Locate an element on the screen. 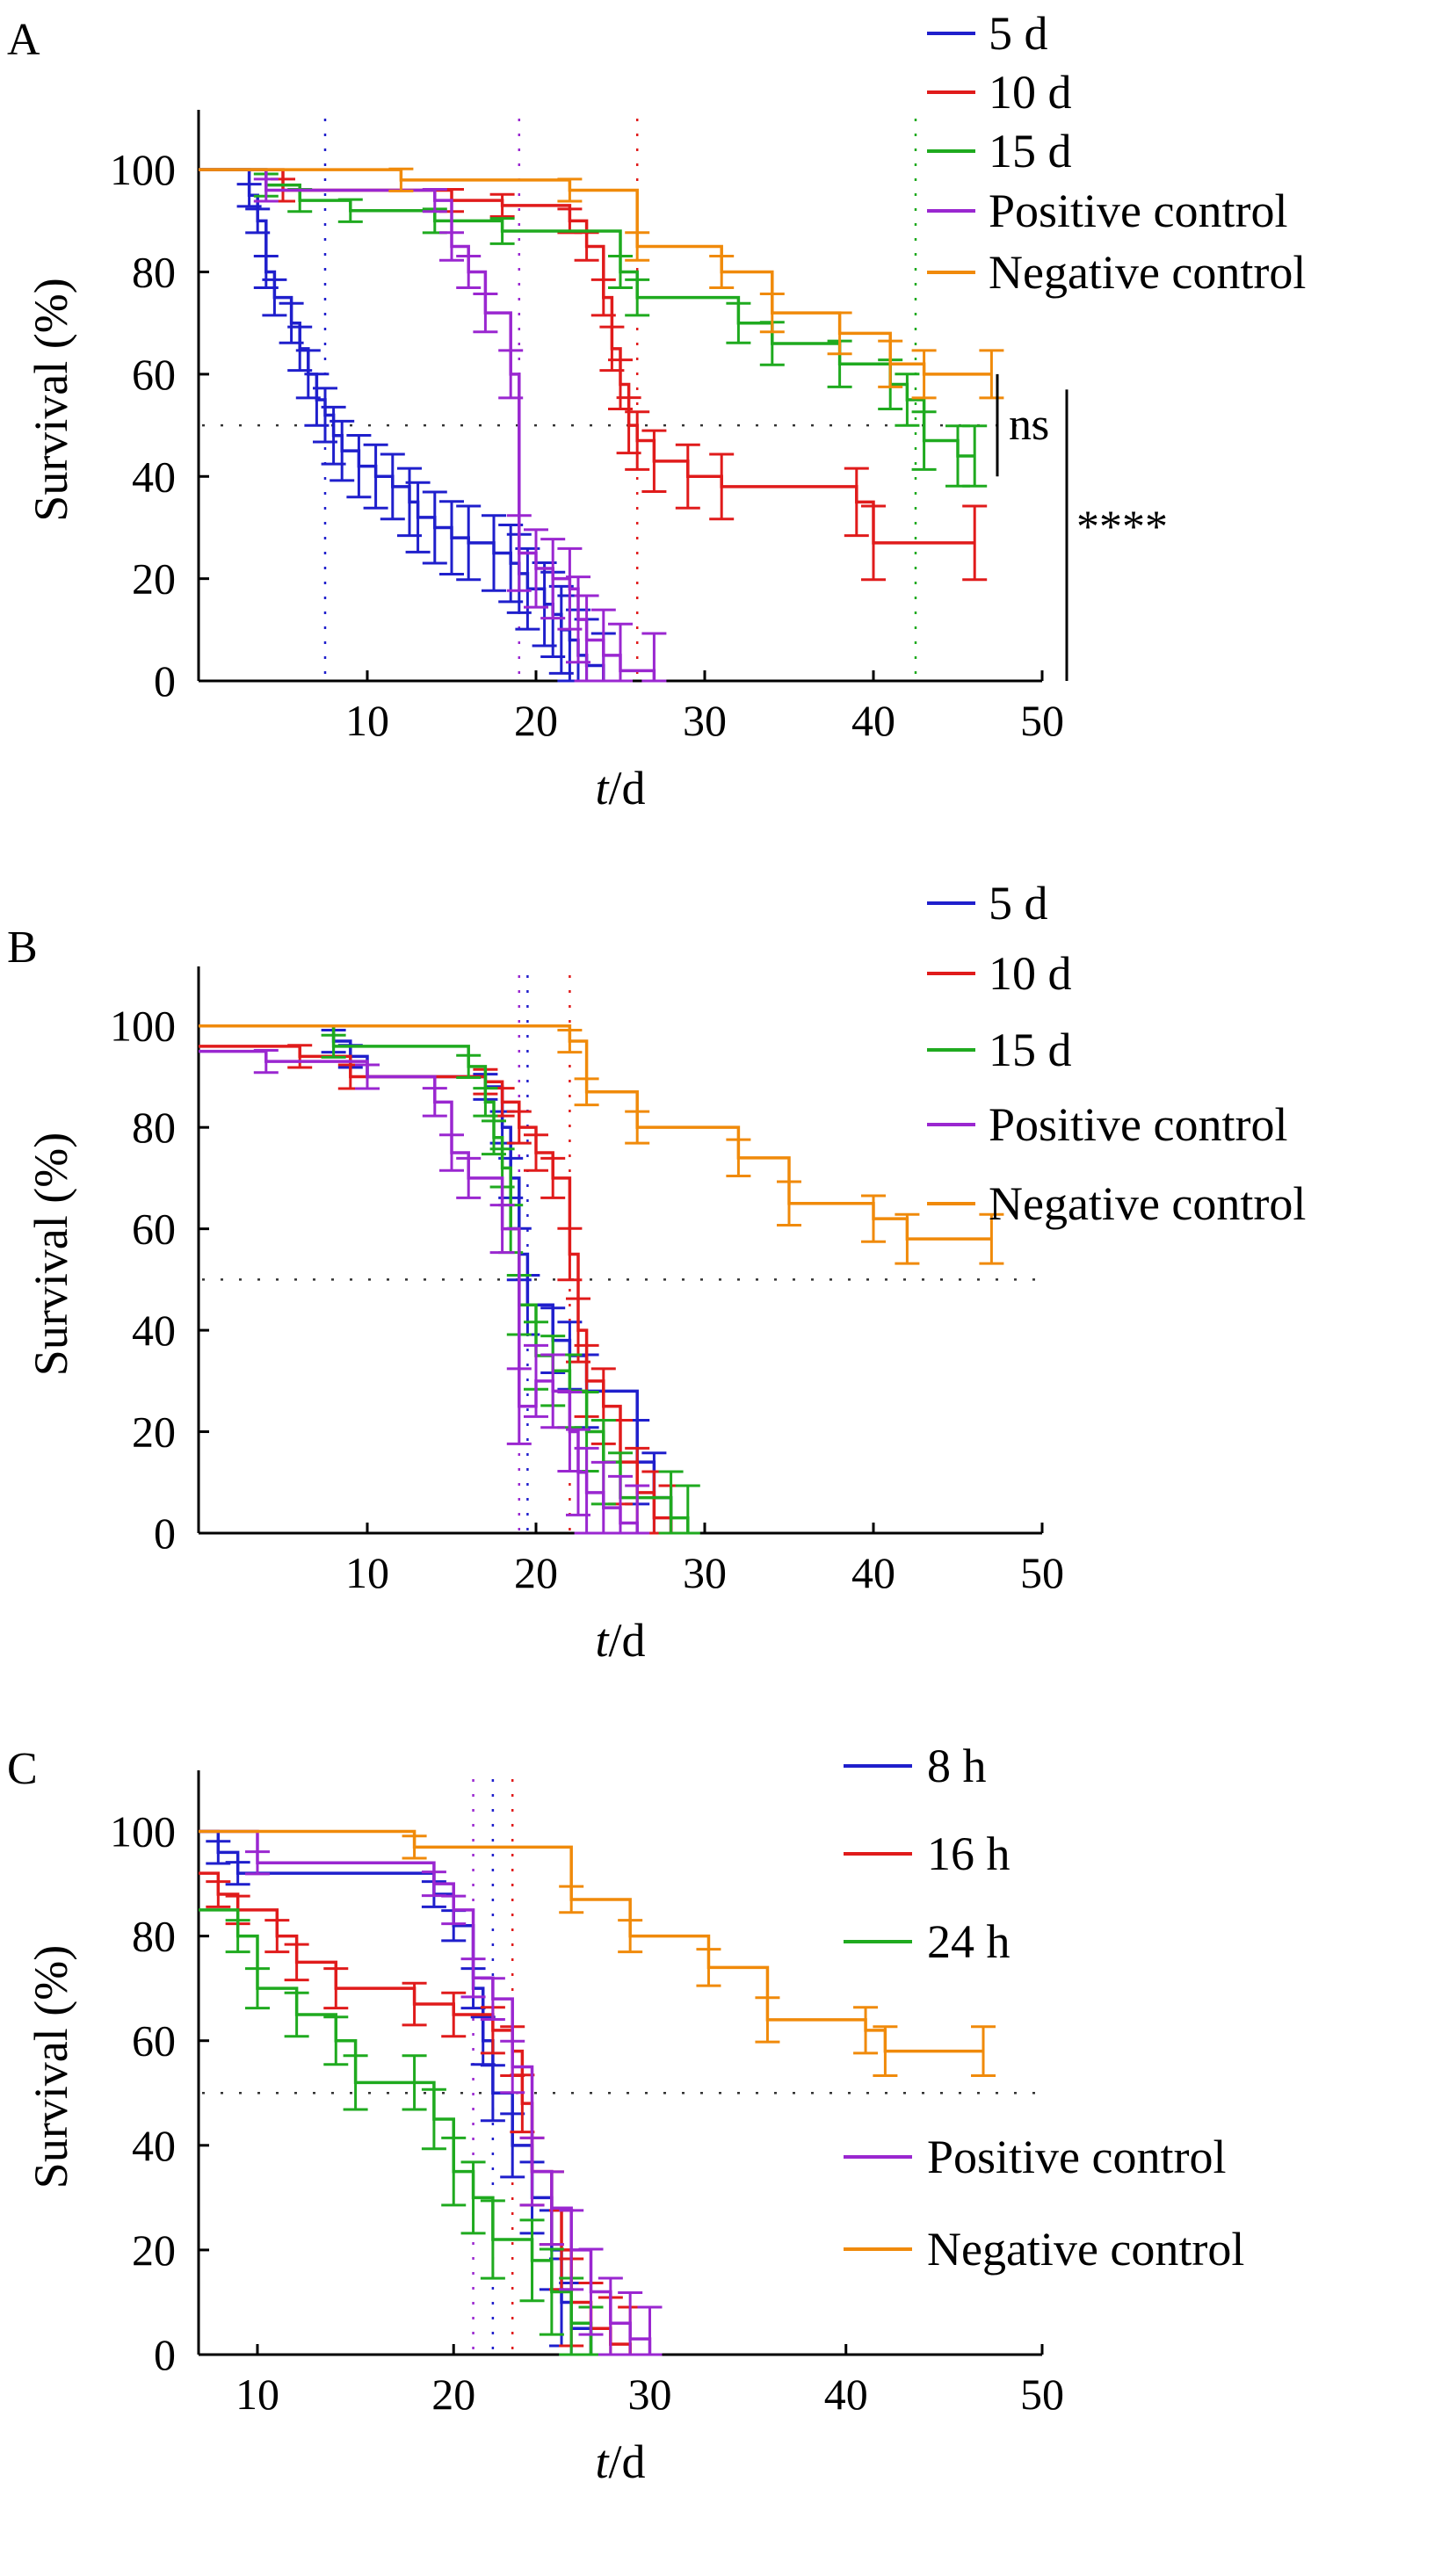 The height and width of the screenshot is (2576, 1456). significance-label: **** is located at coordinates (1122, 527).